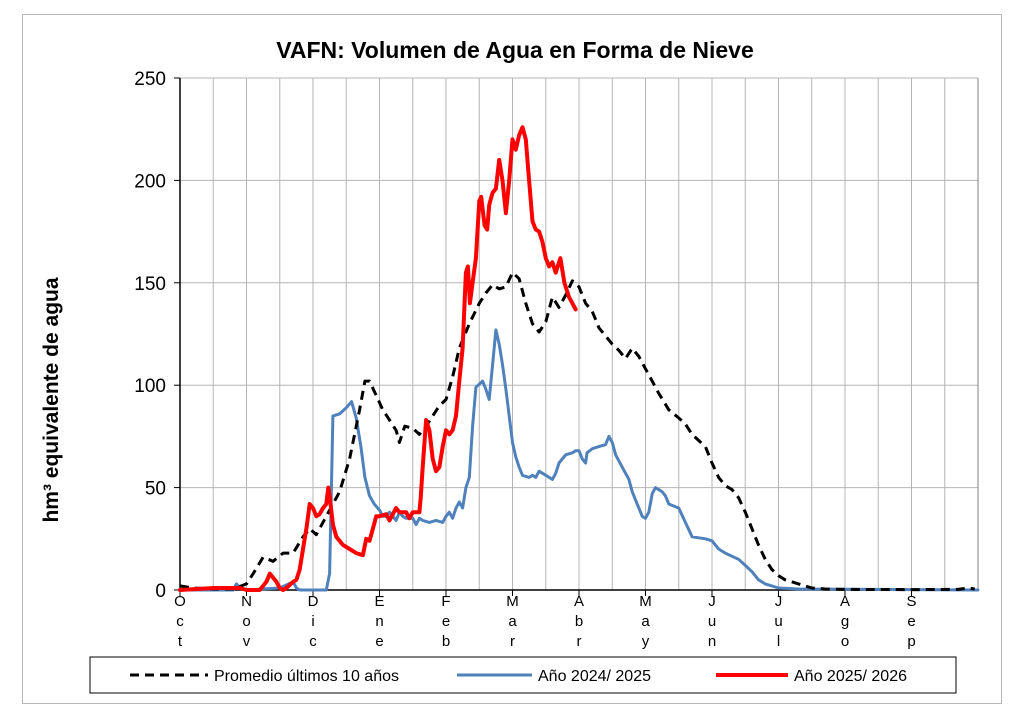  Describe the element at coordinates (445, 601) in the screenshot. I see `x-tick-label: F` at that location.